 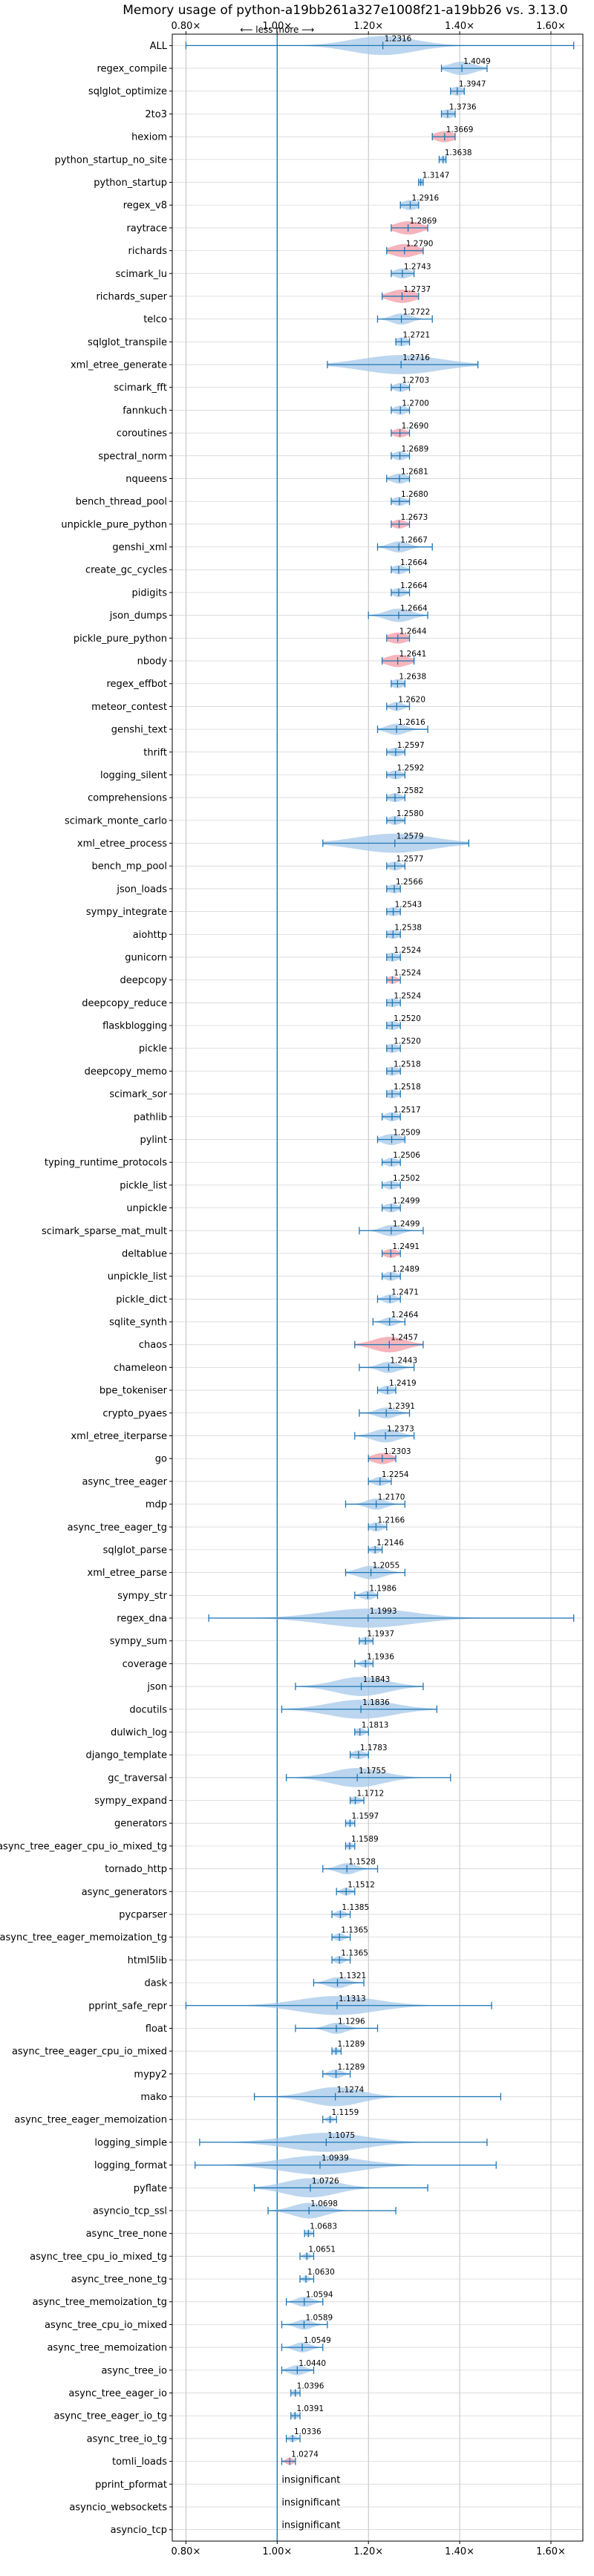 I want to click on benchmark-name: async_tree_cpu_io_mixed_tg, so click(x=99, y=2257).